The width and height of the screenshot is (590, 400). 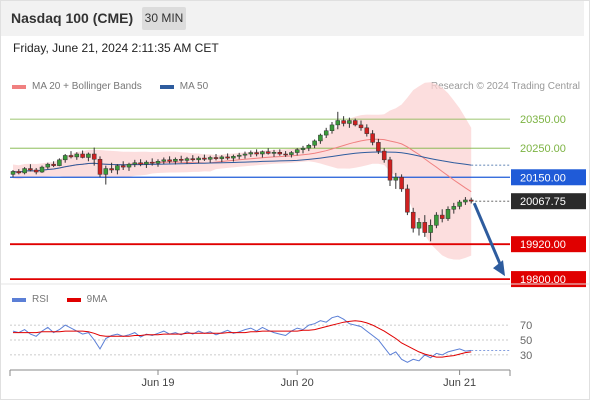 I want to click on moving-averages, so click(x=261, y=165).